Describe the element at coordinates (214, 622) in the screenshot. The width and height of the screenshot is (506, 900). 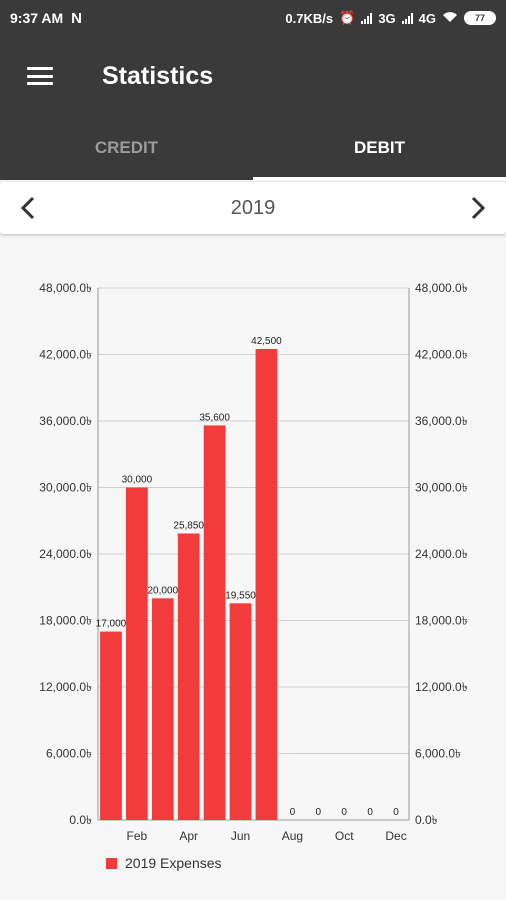
I see `bar-may` at that location.